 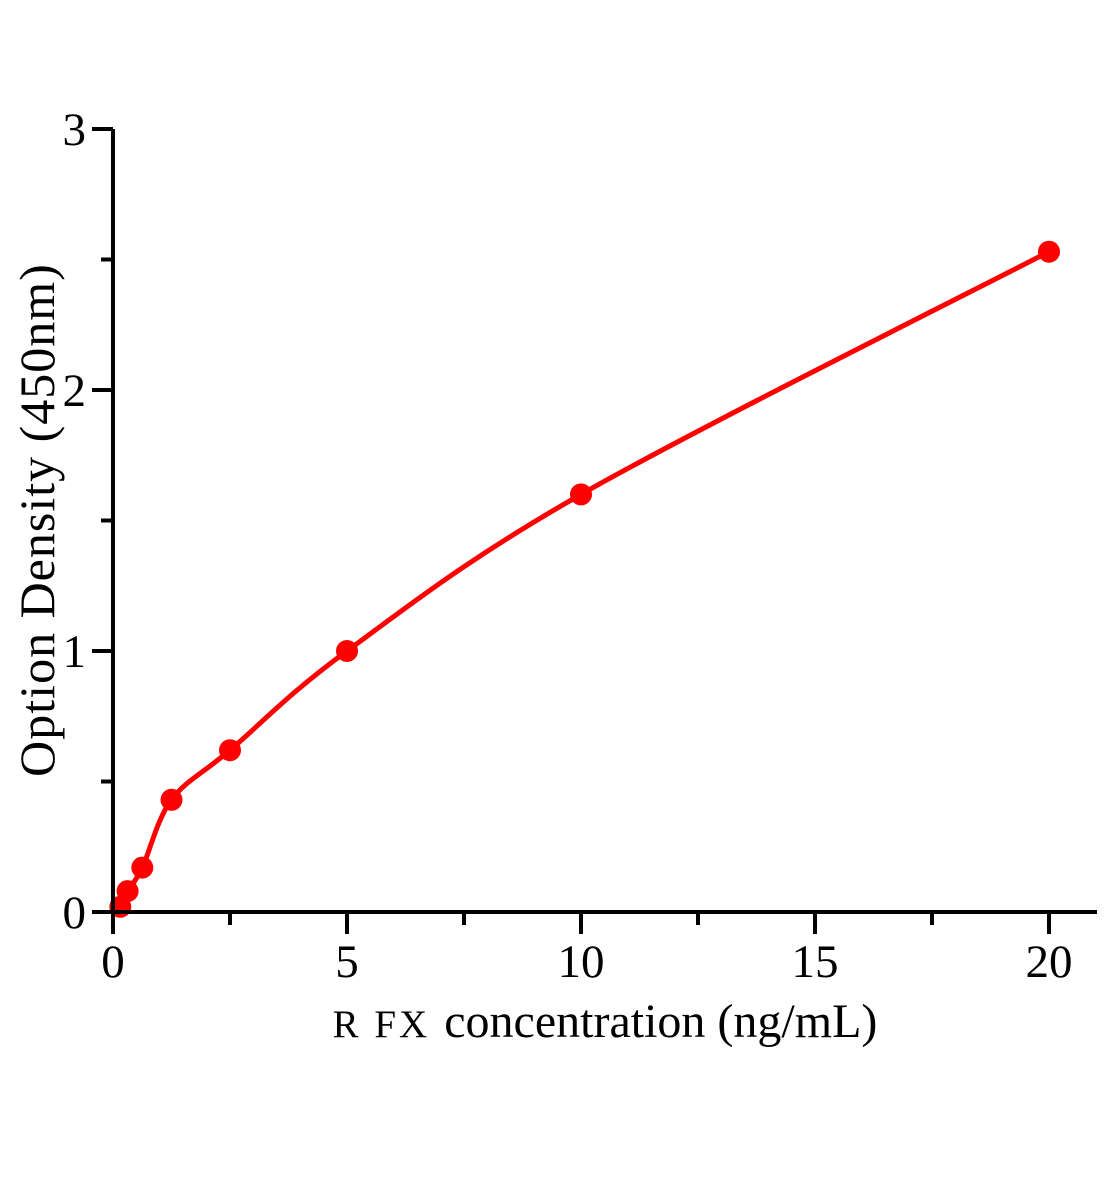 I want to click on x-axis-title: R FX concentration (ng/mL), so click(x=605, y=1021).